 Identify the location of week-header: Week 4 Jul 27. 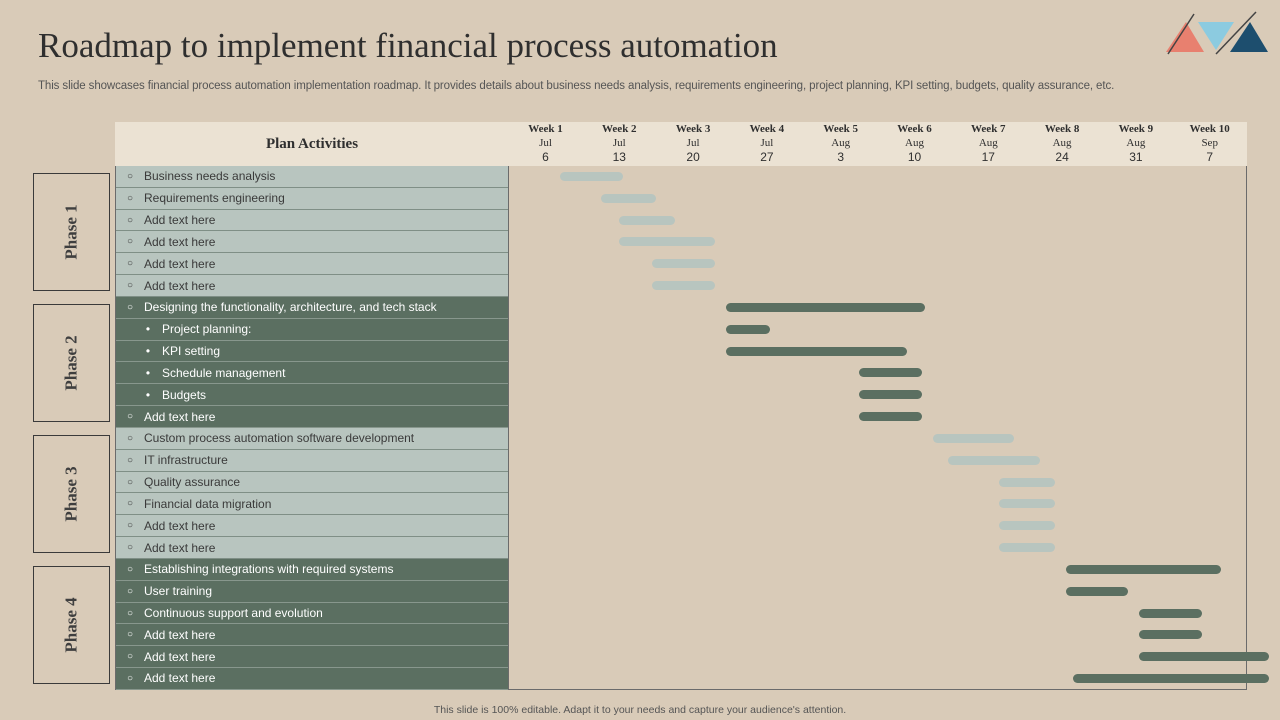
(767, 144).